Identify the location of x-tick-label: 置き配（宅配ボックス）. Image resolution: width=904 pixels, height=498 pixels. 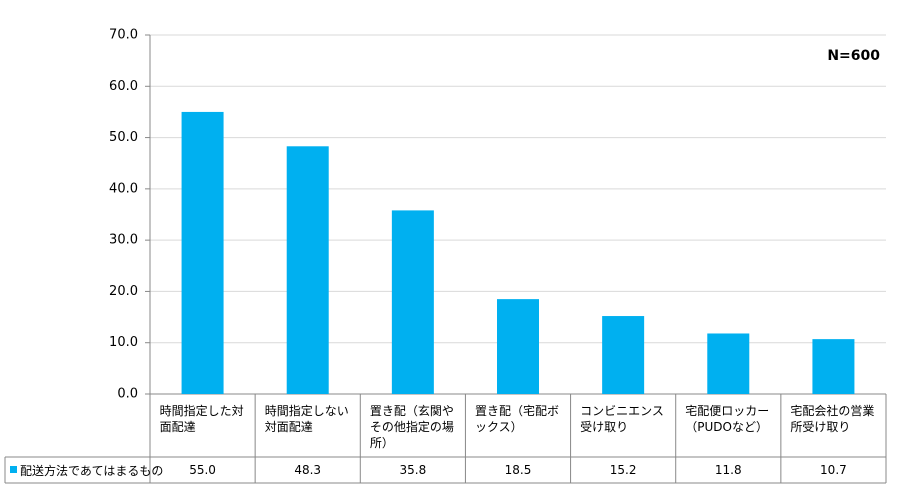
(517, 419).